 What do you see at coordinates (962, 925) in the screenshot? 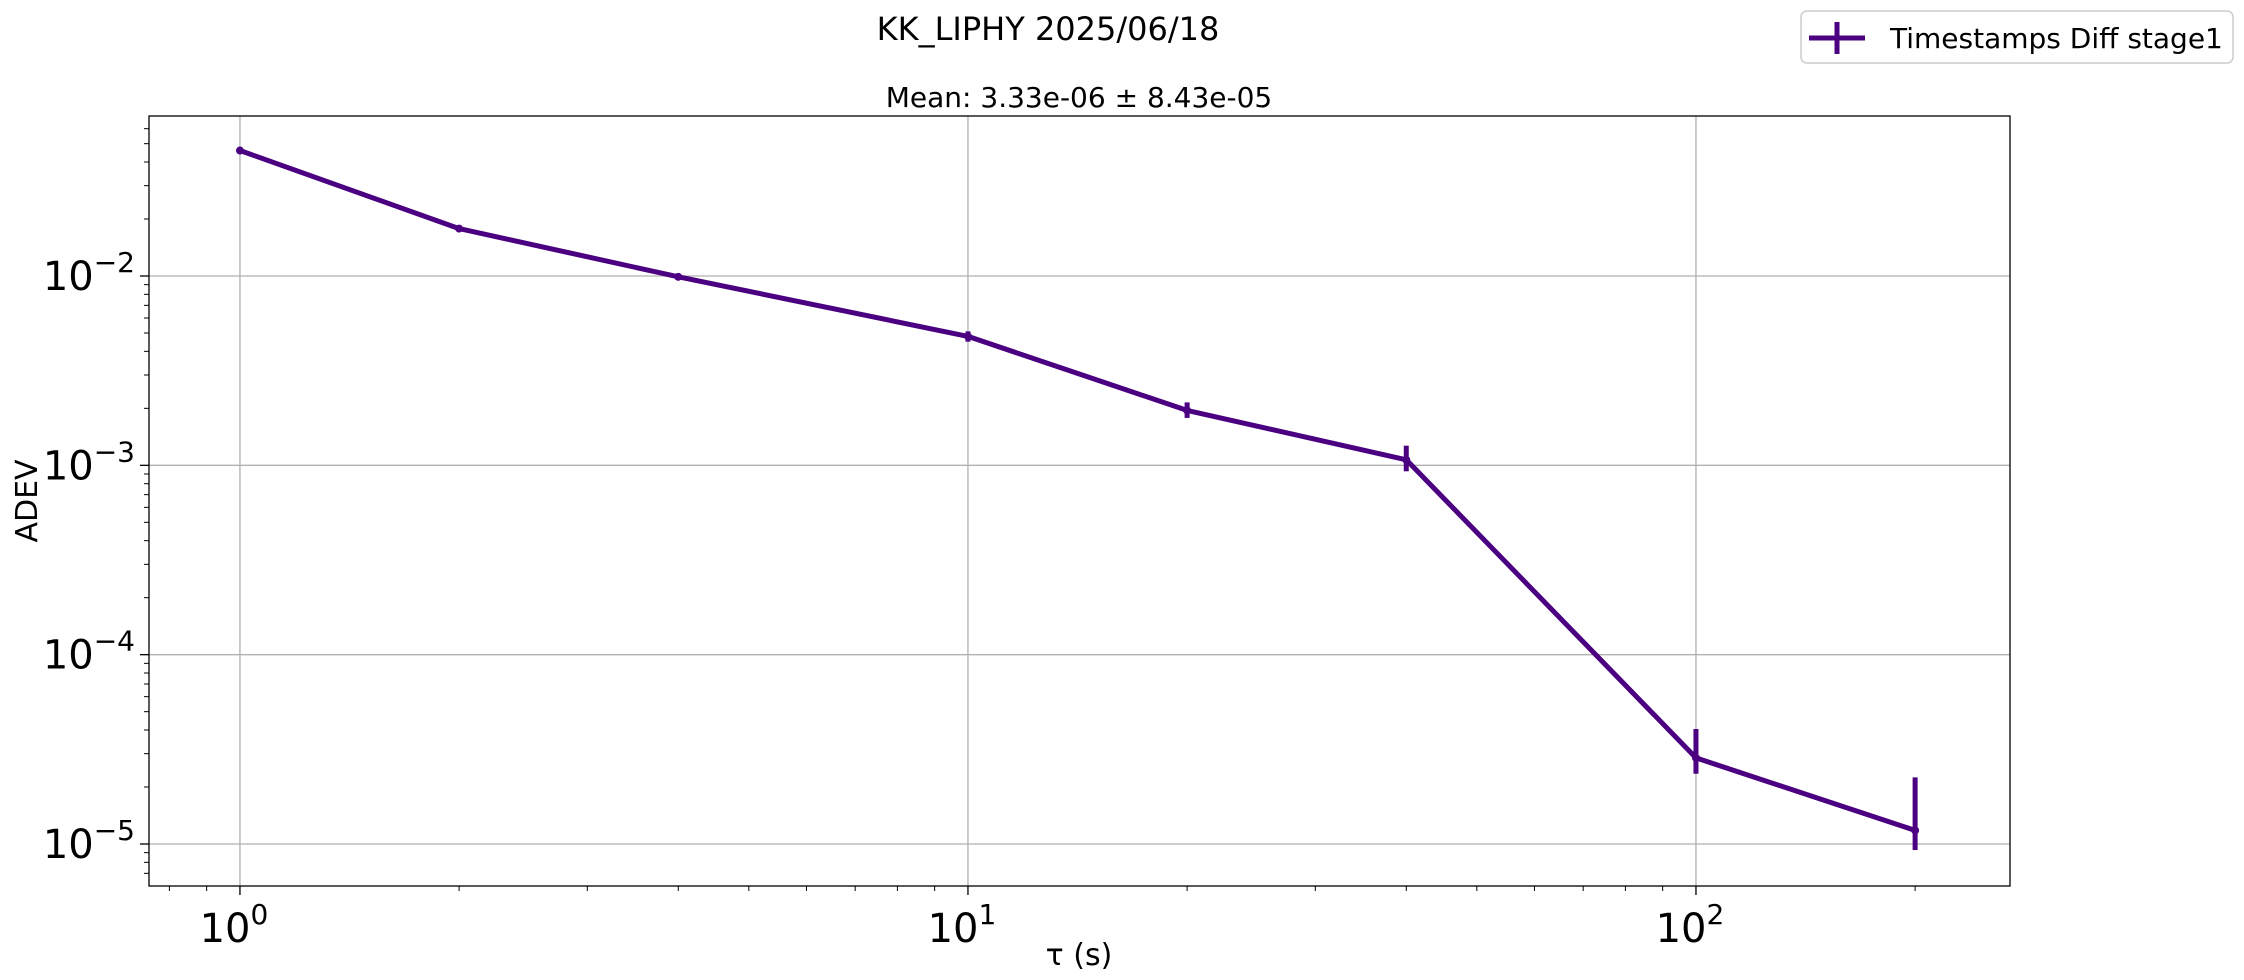
I see `x-tick-label: 10¹` at bounding box center [962, 925].